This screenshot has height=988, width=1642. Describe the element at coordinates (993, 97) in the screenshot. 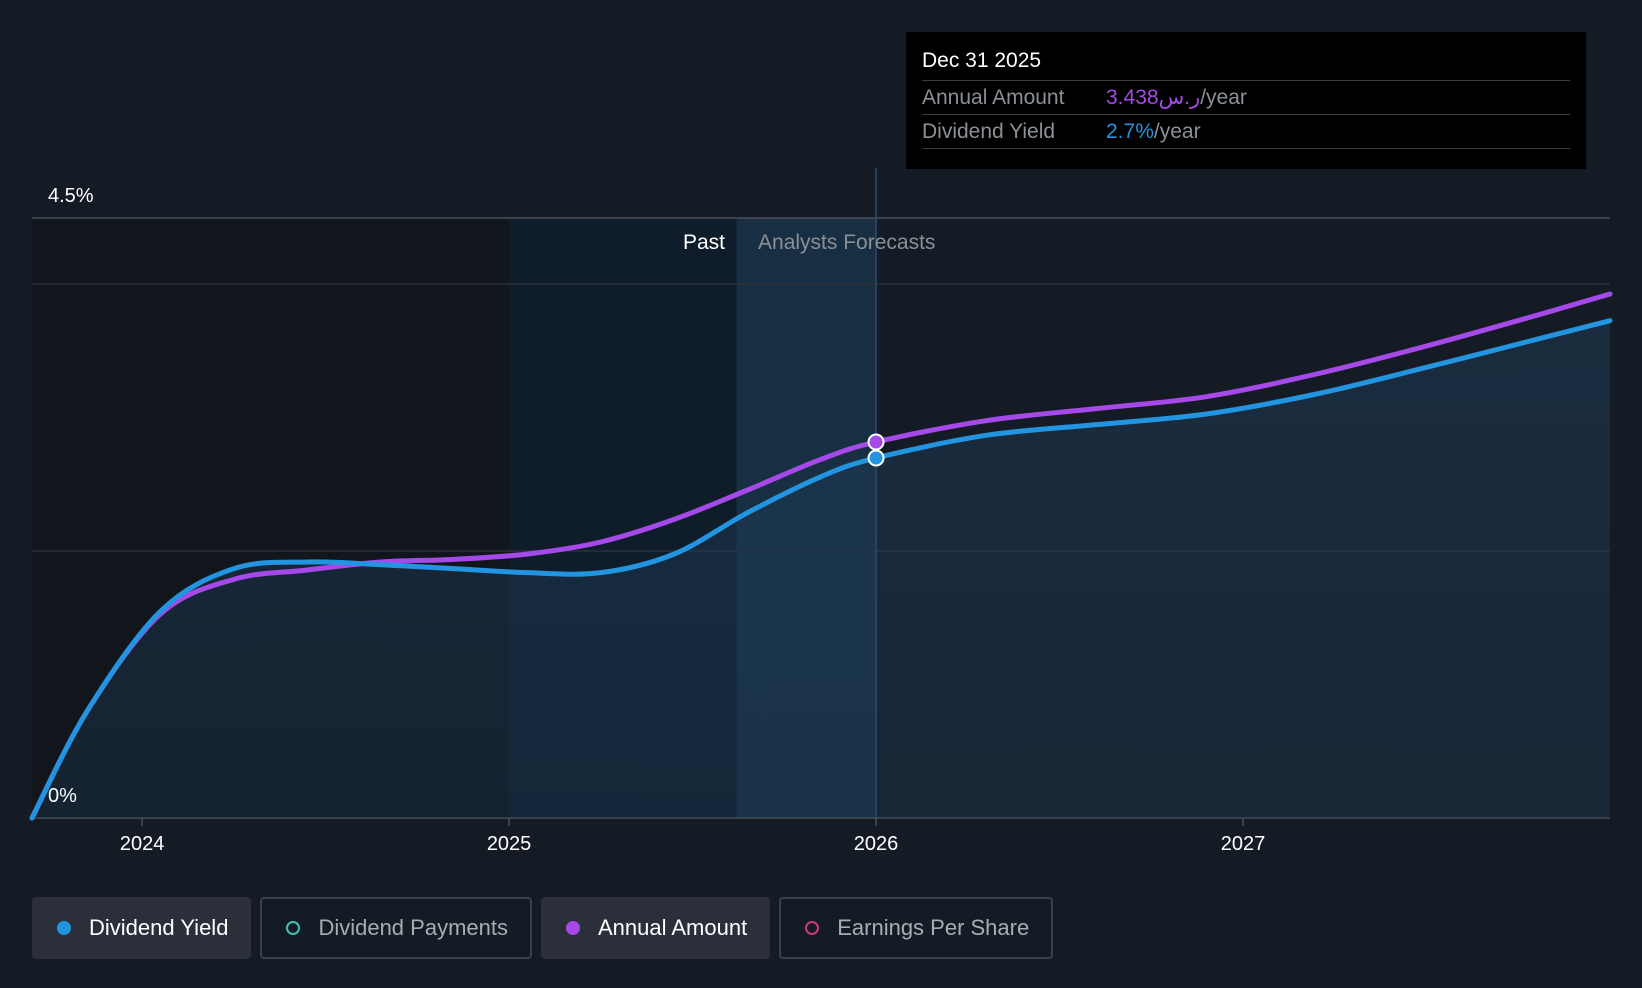

I see `tooltip-label: Annual Amount` at that location.